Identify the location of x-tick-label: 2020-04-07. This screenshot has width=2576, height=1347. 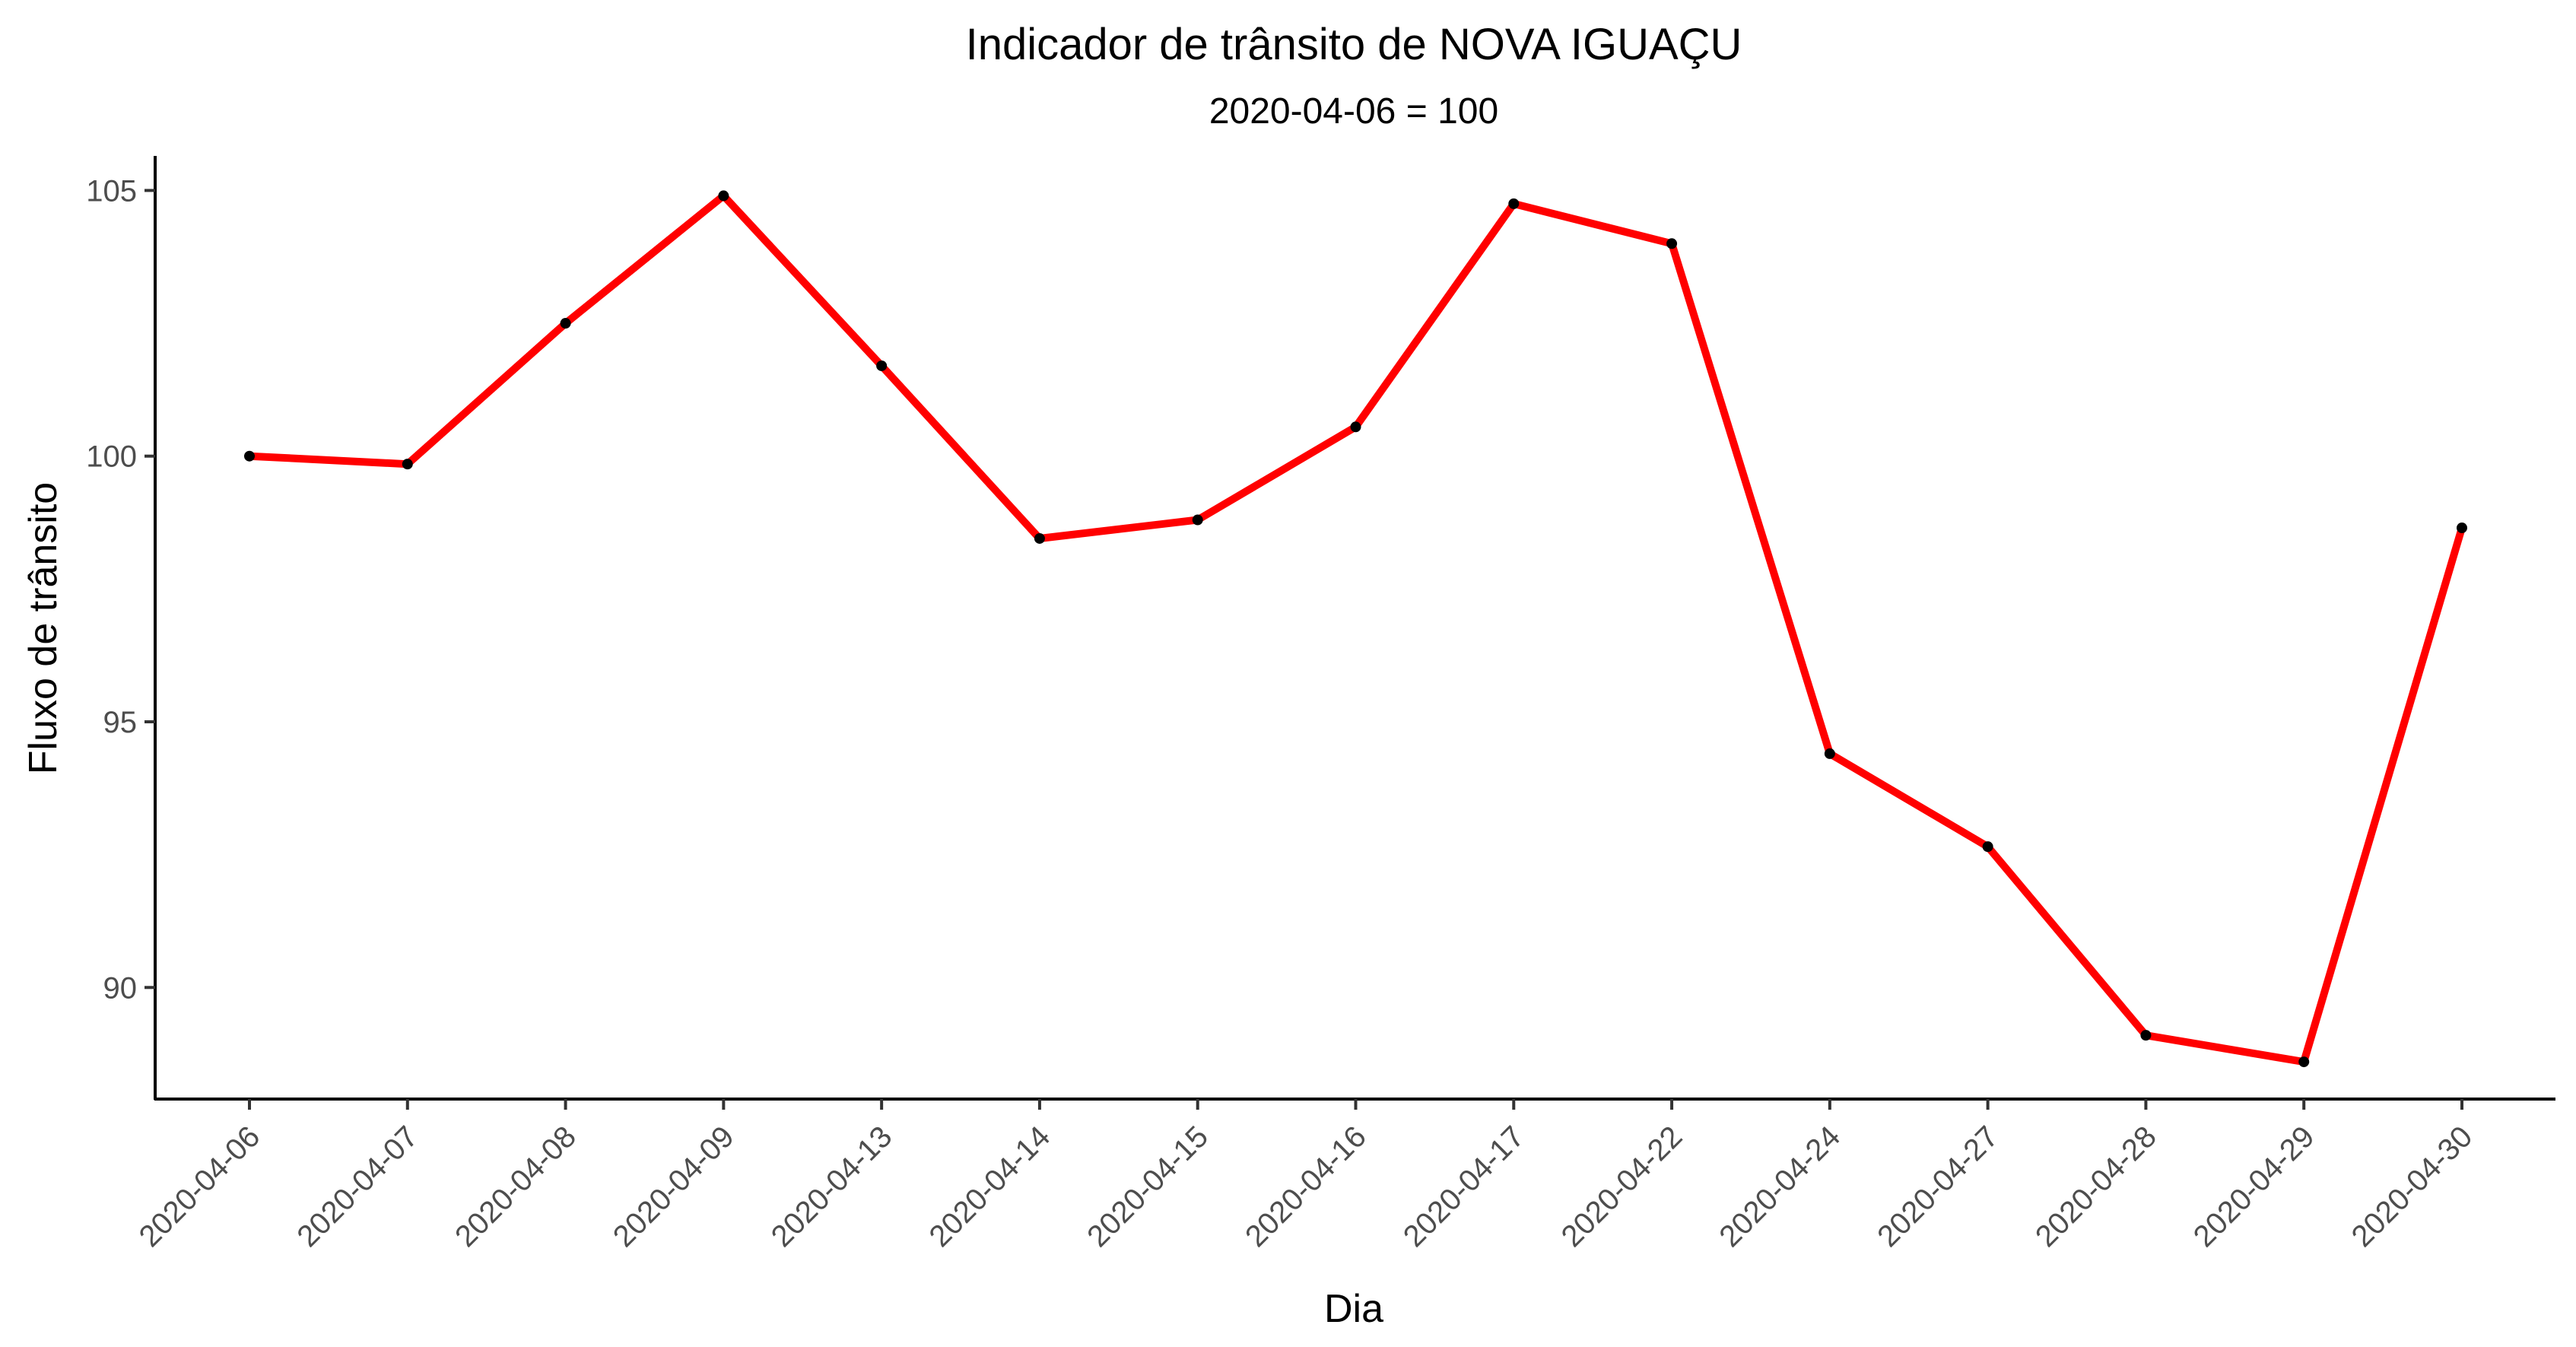
(357, 1187).